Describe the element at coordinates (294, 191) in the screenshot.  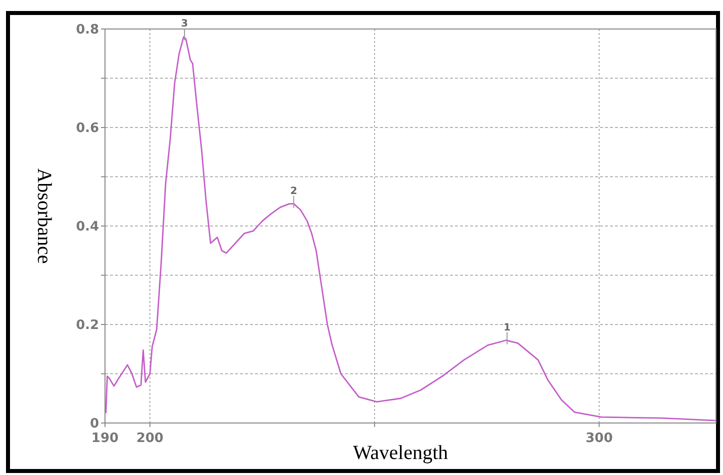
I see `annotation: 2` at that location.